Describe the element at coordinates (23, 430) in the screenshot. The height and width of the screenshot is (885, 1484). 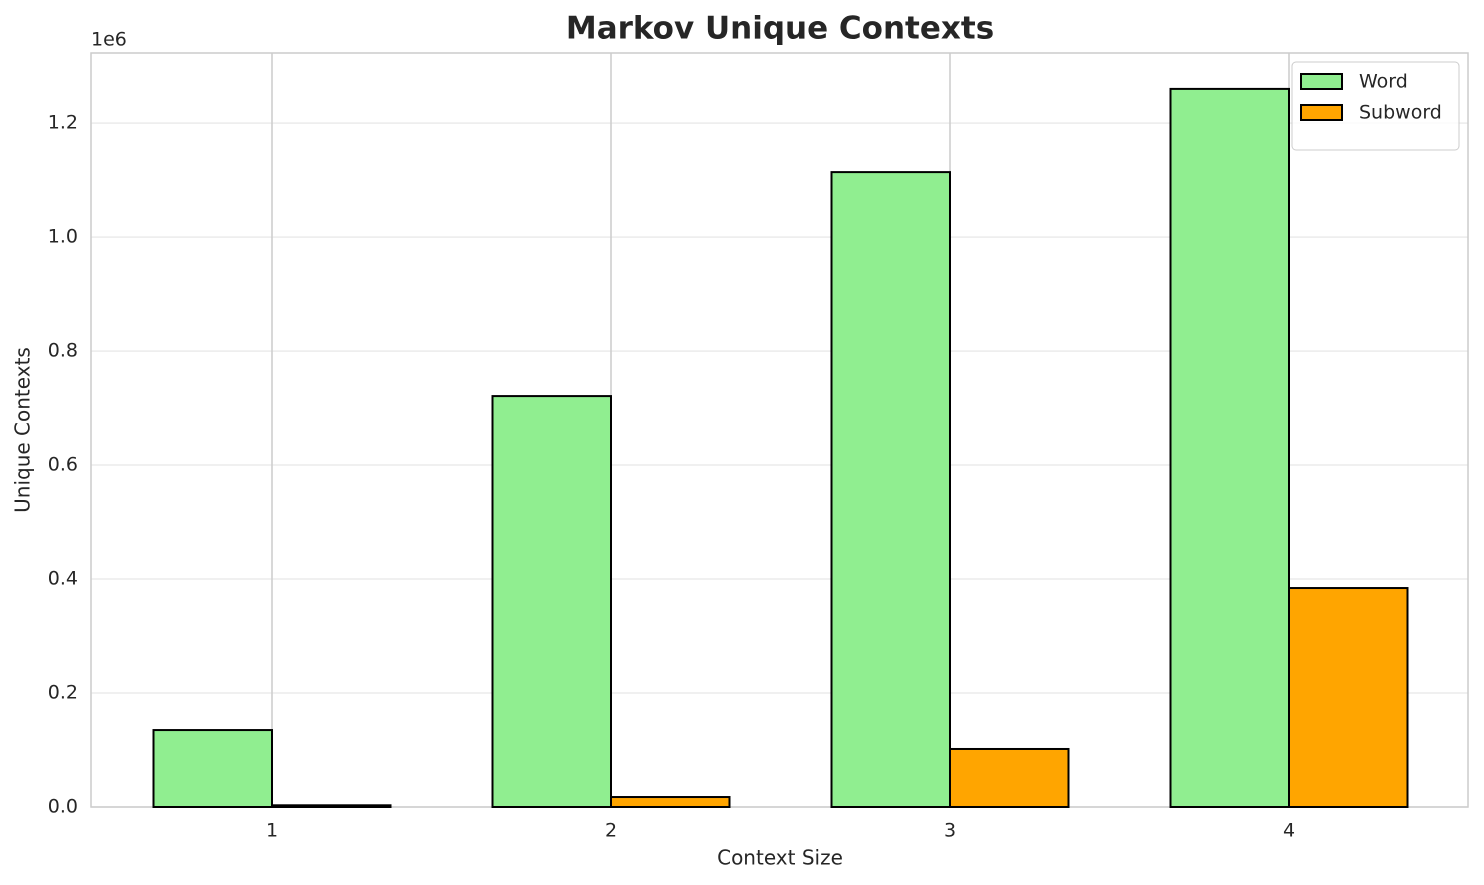
I see `y-axis-label: Unique Contexts` at that location.